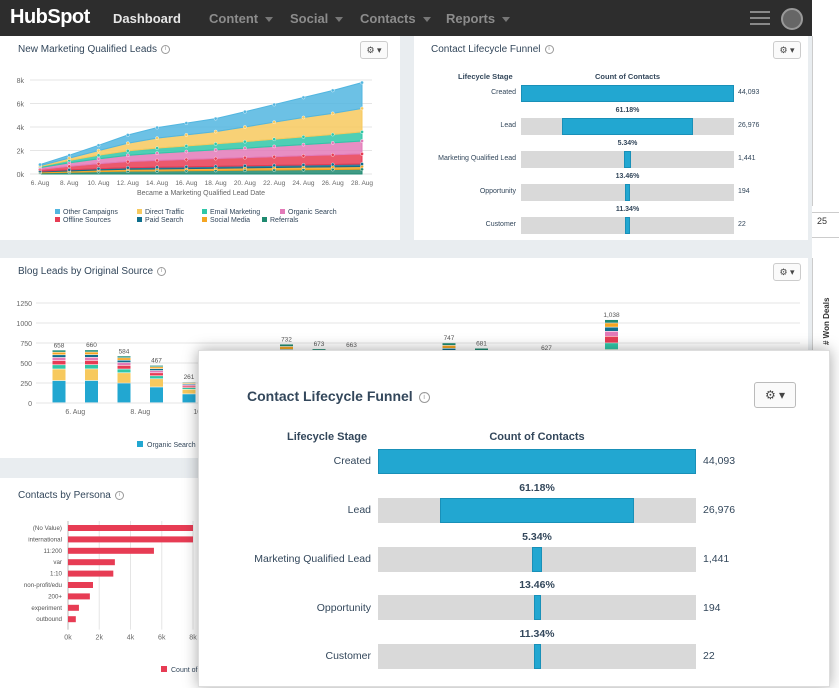  I want to click on bar-total-label: 660, so click(91, 345).